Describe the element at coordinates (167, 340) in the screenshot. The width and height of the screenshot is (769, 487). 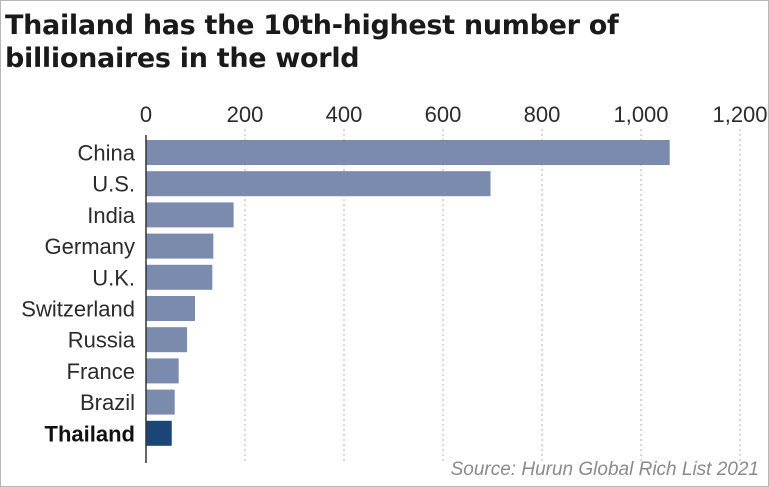
I see `bar-russia` at that location.